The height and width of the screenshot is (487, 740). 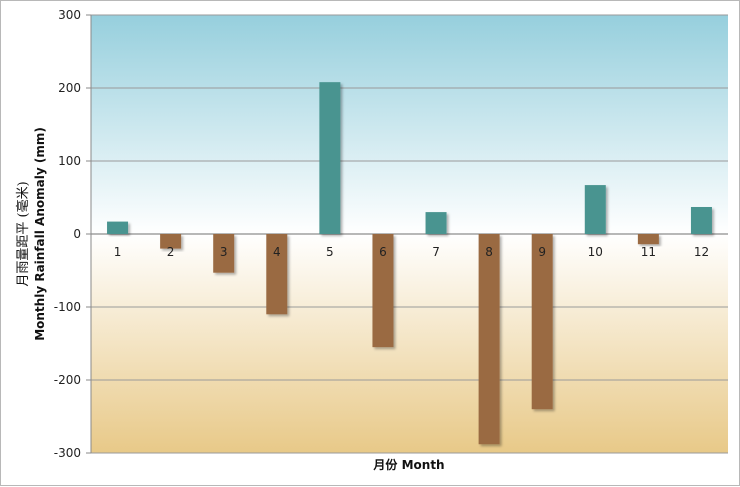 What do you see at coordinates (411, 252) in the screenshot?
I see `x-tick-labels: 1 2 3 4 5 6 7 8 9 10 11 12` at bounding box center [411, 252].